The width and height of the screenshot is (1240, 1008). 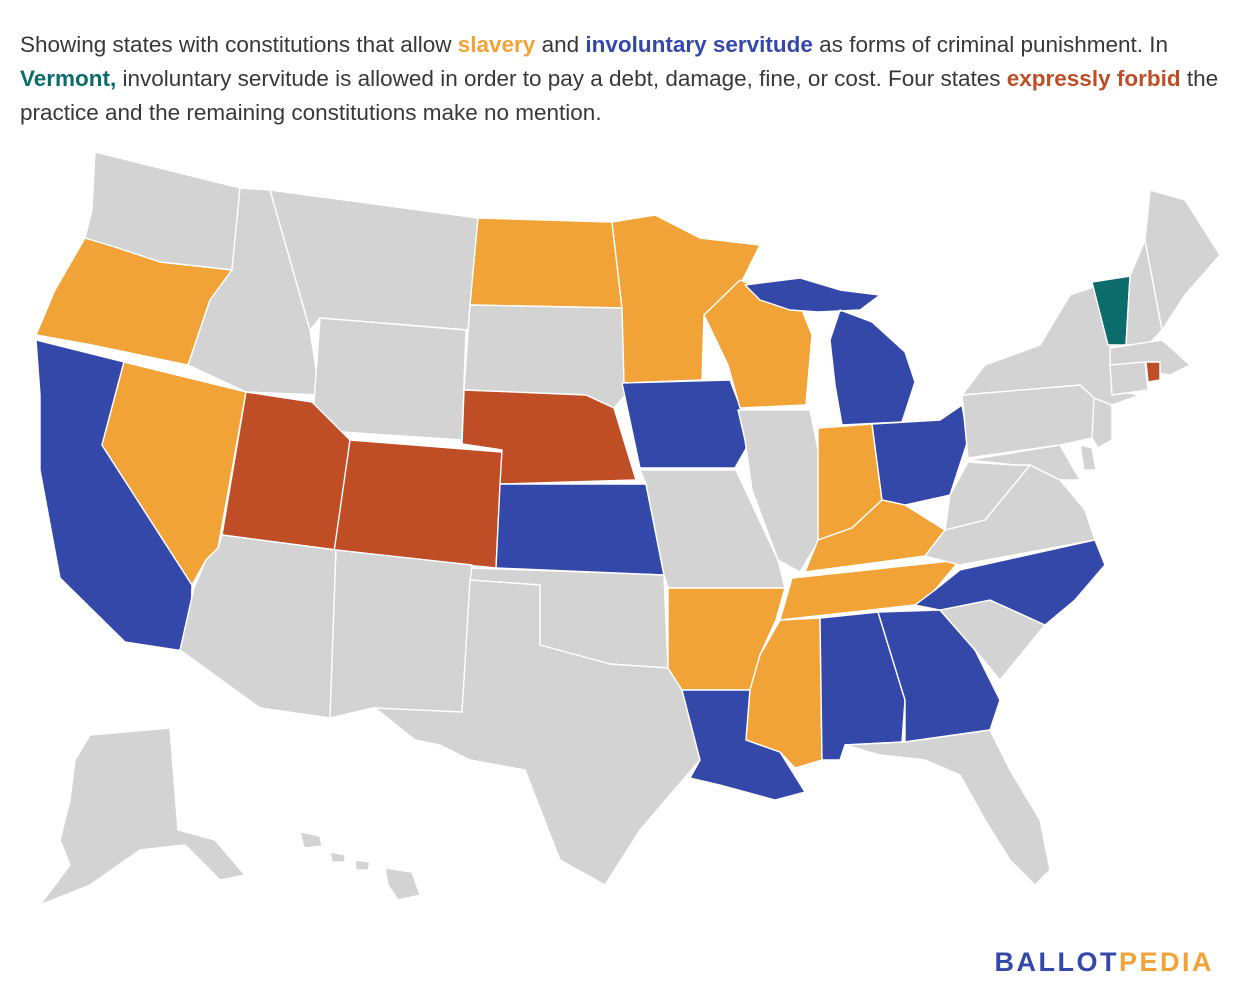 I want to click on state-RI, so click(x=1153, y=372).